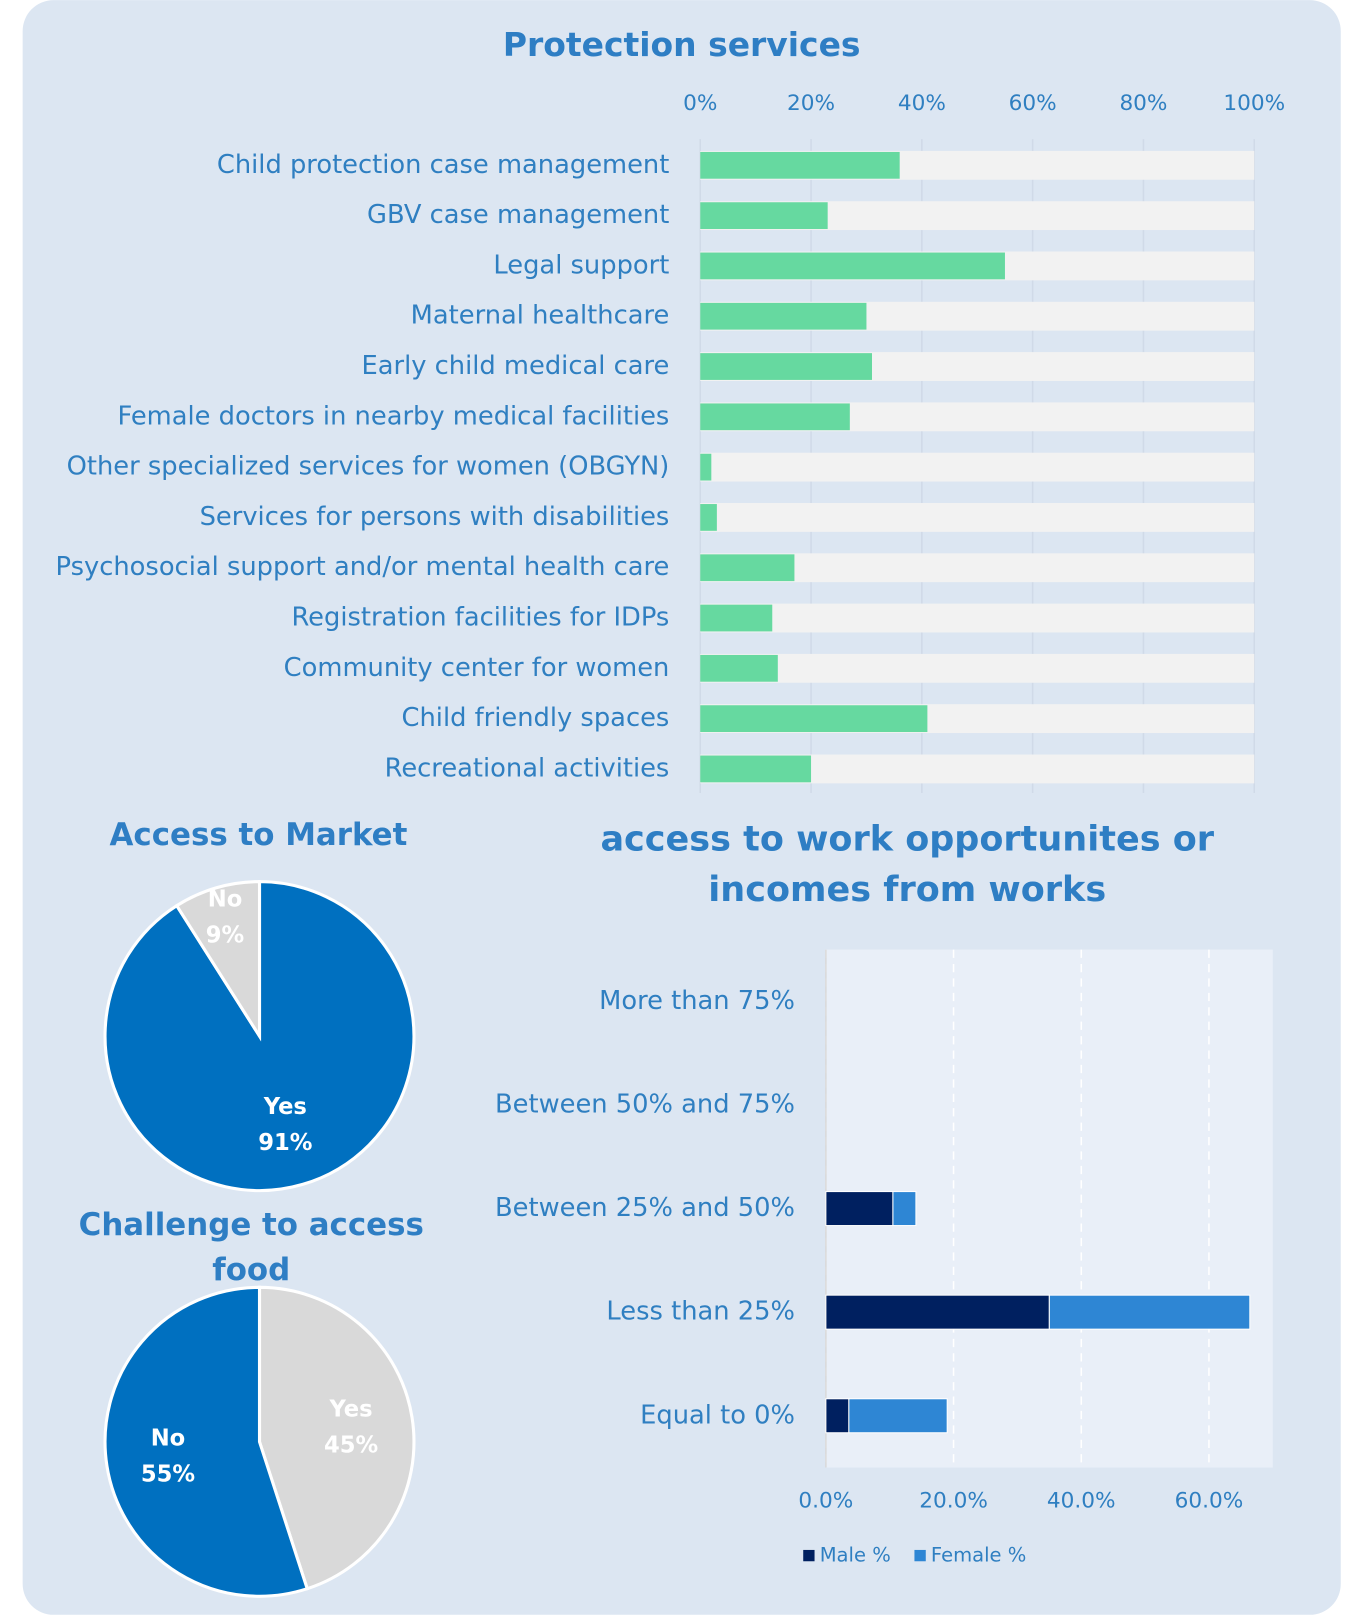  Describe the element at coordinates (251, 1225) in the screenshot. I see `chart-title: Challenge to access` at that location.